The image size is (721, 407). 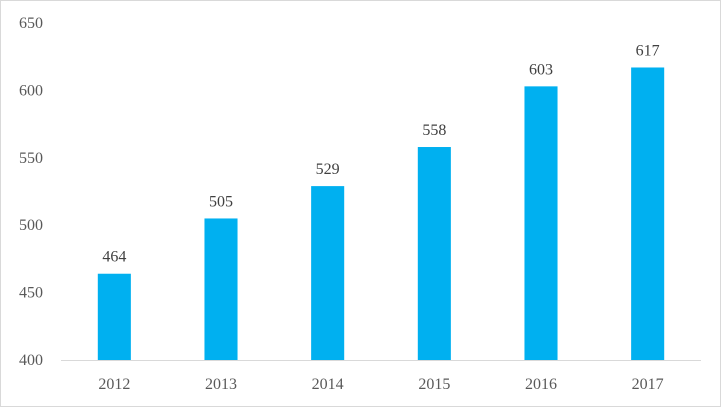 What do you see at coordinates (541, 69) in the screenshot?
I see `data-label-2016: 603` at bounding box center [541, 69].